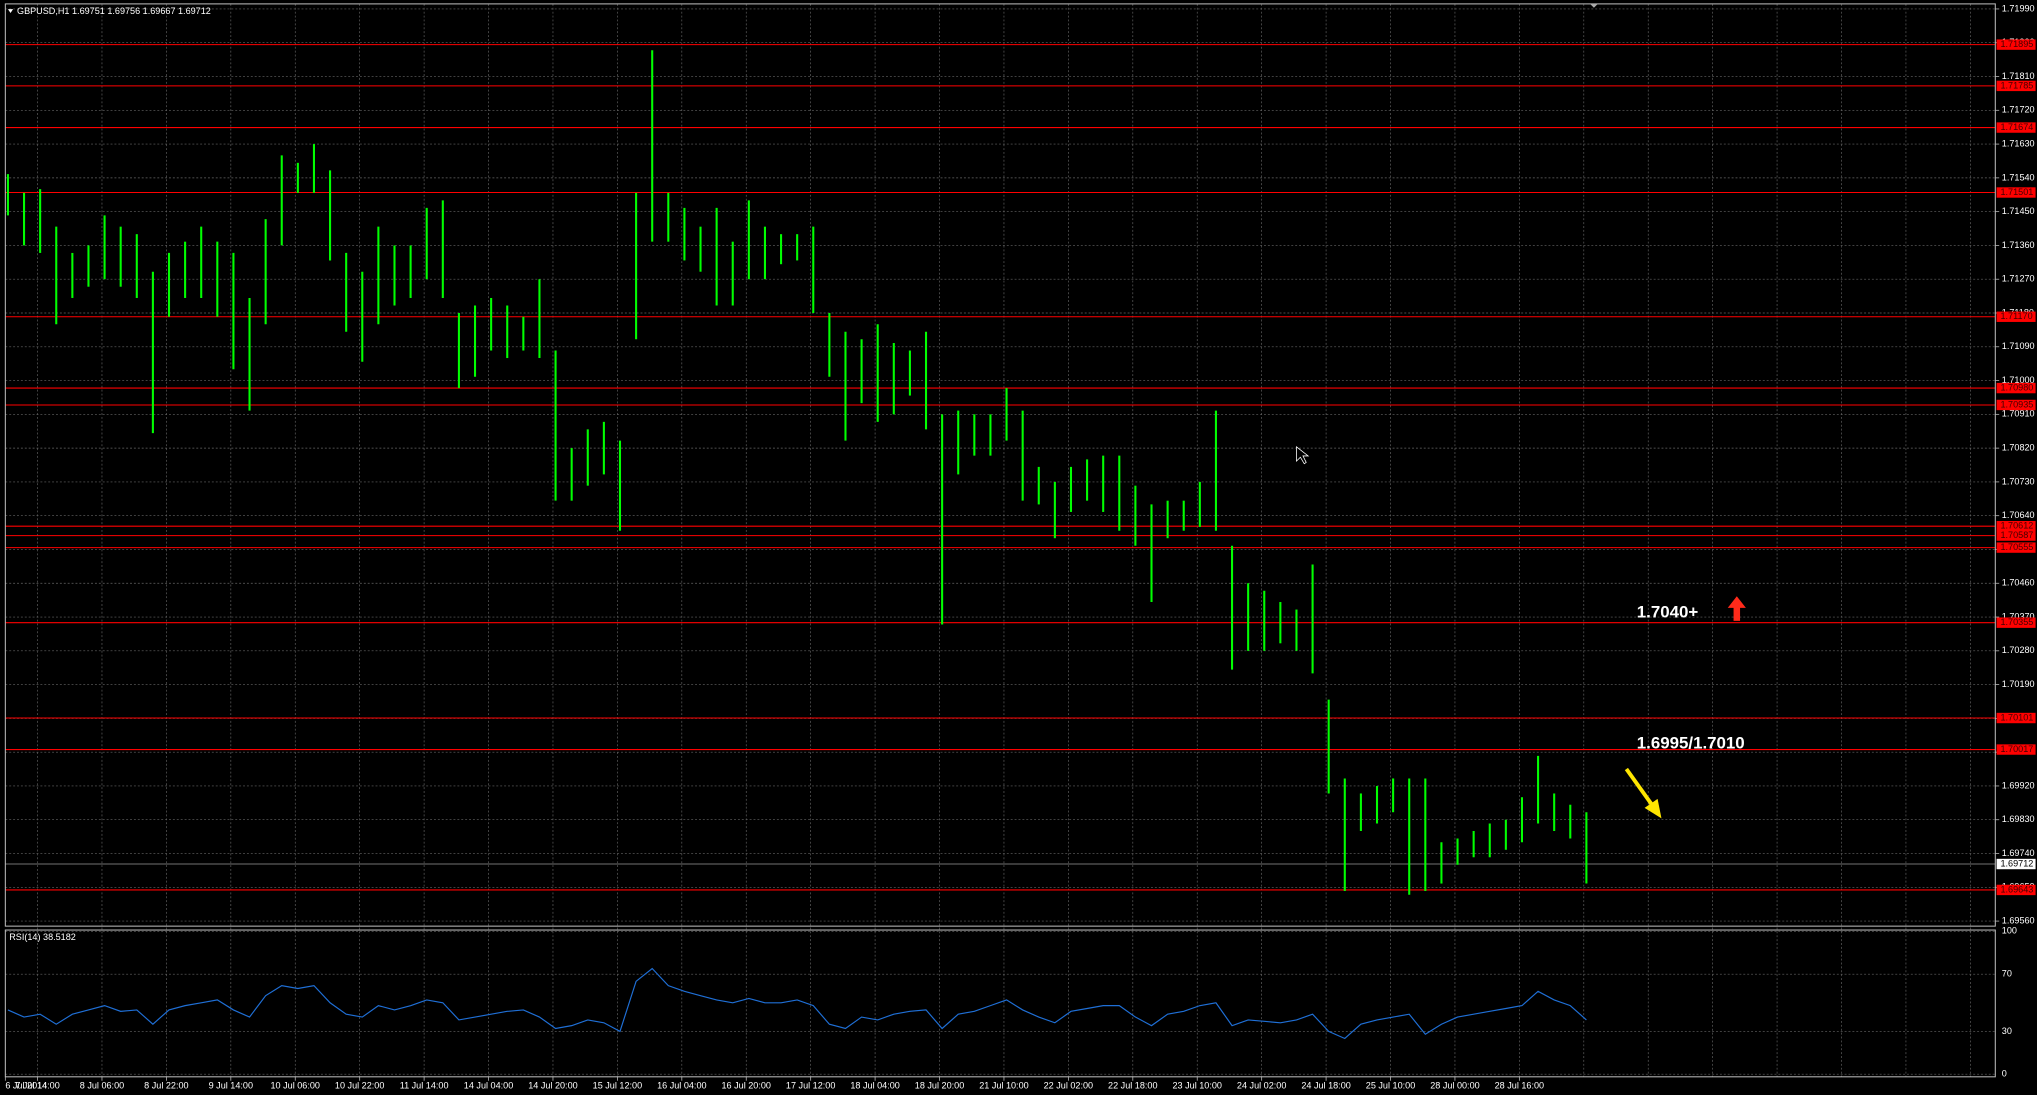 This screenshot has width=2037, height=1095. What do you see at coordinates (2018, 583) in the screenshot?
I see `y-tick-label: 1.70460` at bounding box center [2018, 583].